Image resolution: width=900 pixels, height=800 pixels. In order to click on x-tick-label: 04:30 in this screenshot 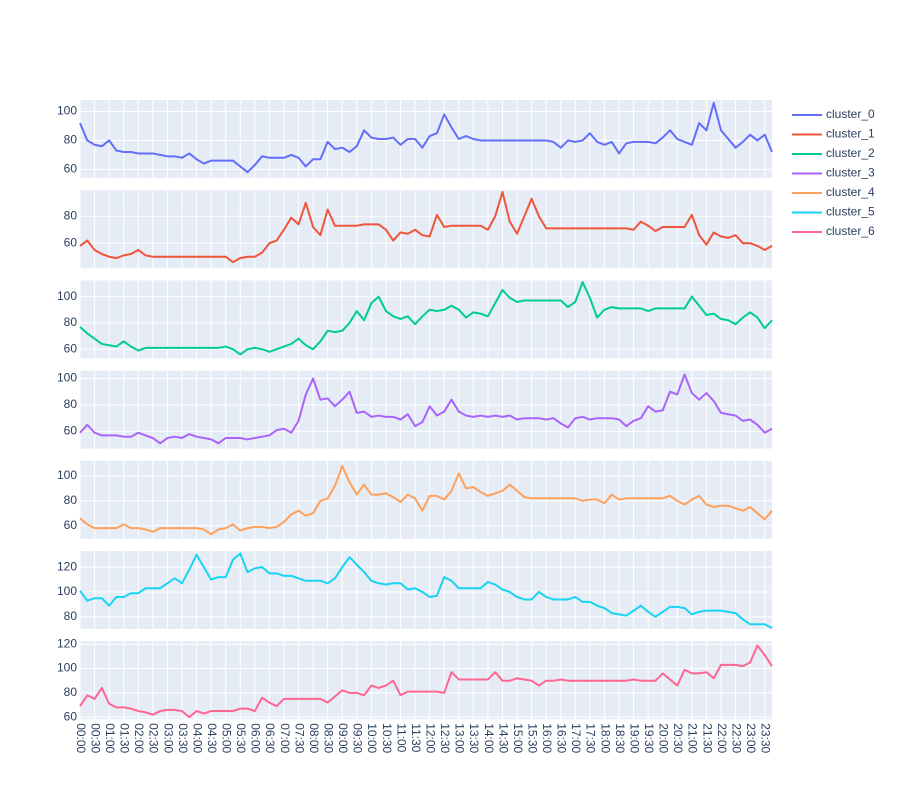, I will do `click(212, 738)`.